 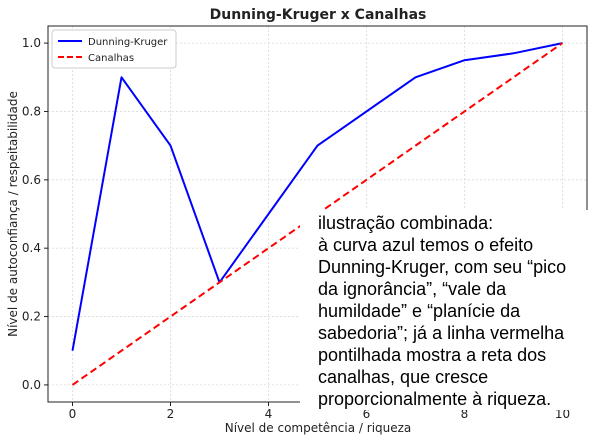 I want to click on legend-label: Canalhas, so click(x=111, y=58).